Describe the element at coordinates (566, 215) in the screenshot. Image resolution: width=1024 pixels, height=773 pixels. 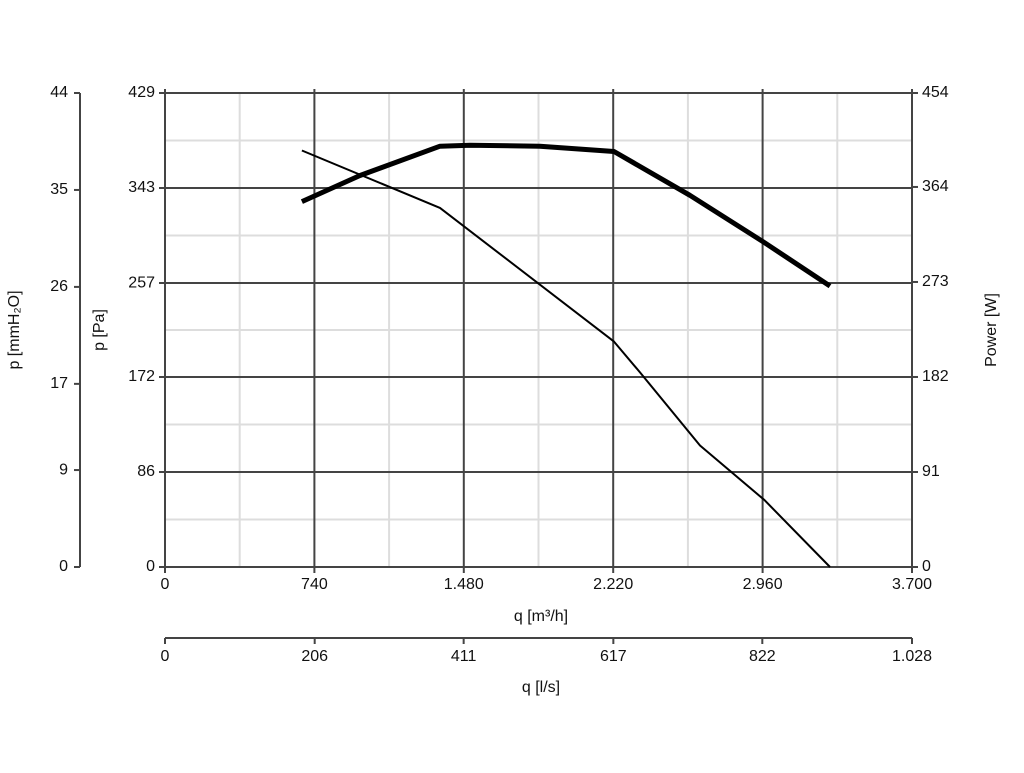
I see `series-line` at that location.